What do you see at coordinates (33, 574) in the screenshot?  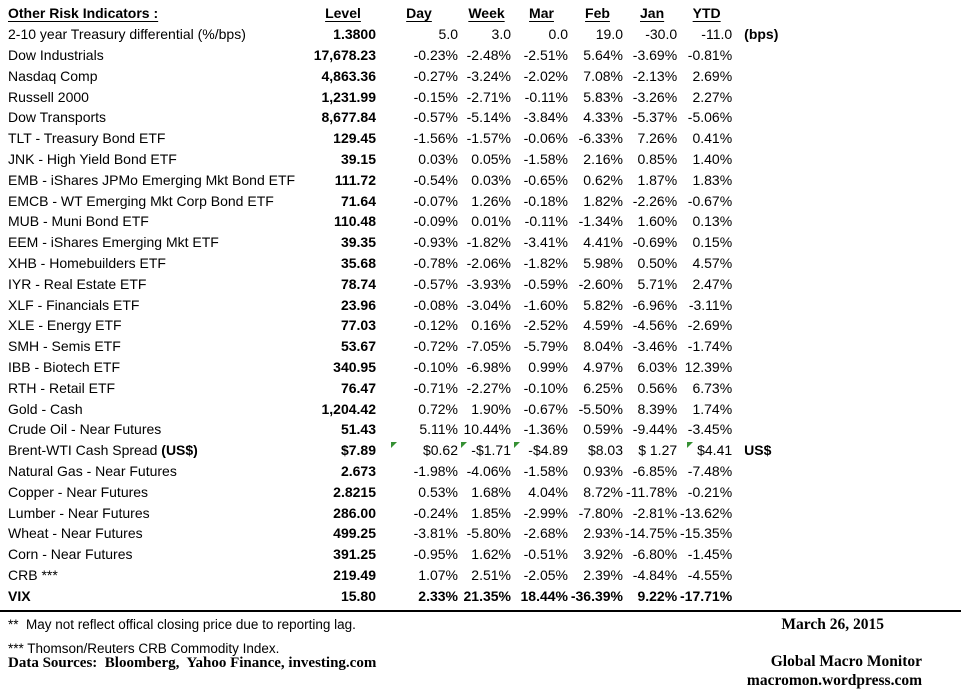 I see `indicator-label: CRB ***` at bounding box center [33, 574].